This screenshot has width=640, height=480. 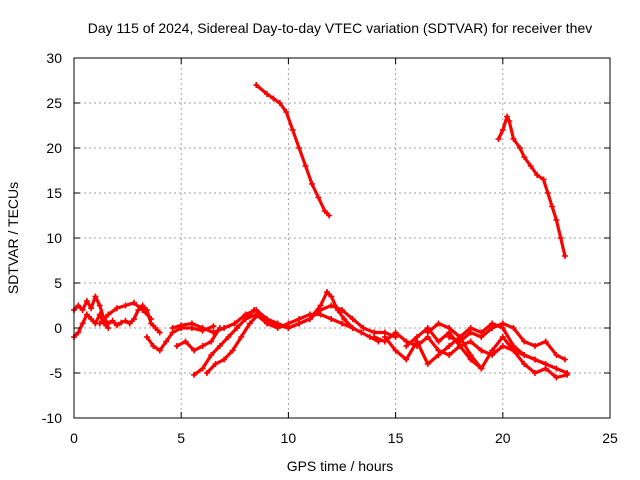 What do you see at coordinates (396, 438) in the screenshot?
I see `x-tick-label: 15` at bounding box center [396, 438].